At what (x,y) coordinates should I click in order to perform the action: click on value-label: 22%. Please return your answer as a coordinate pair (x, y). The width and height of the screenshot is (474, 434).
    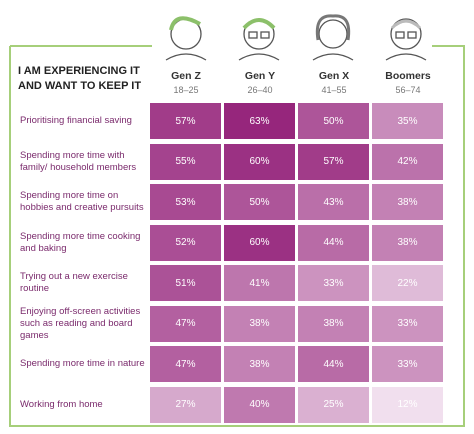
    Looking at the image, I should click on (407, 283).